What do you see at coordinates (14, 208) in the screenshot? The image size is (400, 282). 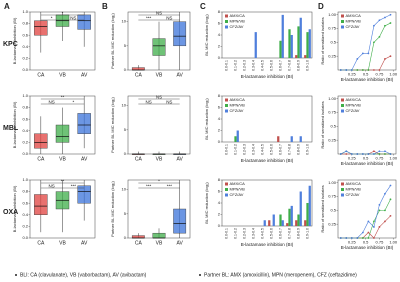 I see `y-axis-title: B-lactamase inhibition (BI)` at bounding box center [14, 208].